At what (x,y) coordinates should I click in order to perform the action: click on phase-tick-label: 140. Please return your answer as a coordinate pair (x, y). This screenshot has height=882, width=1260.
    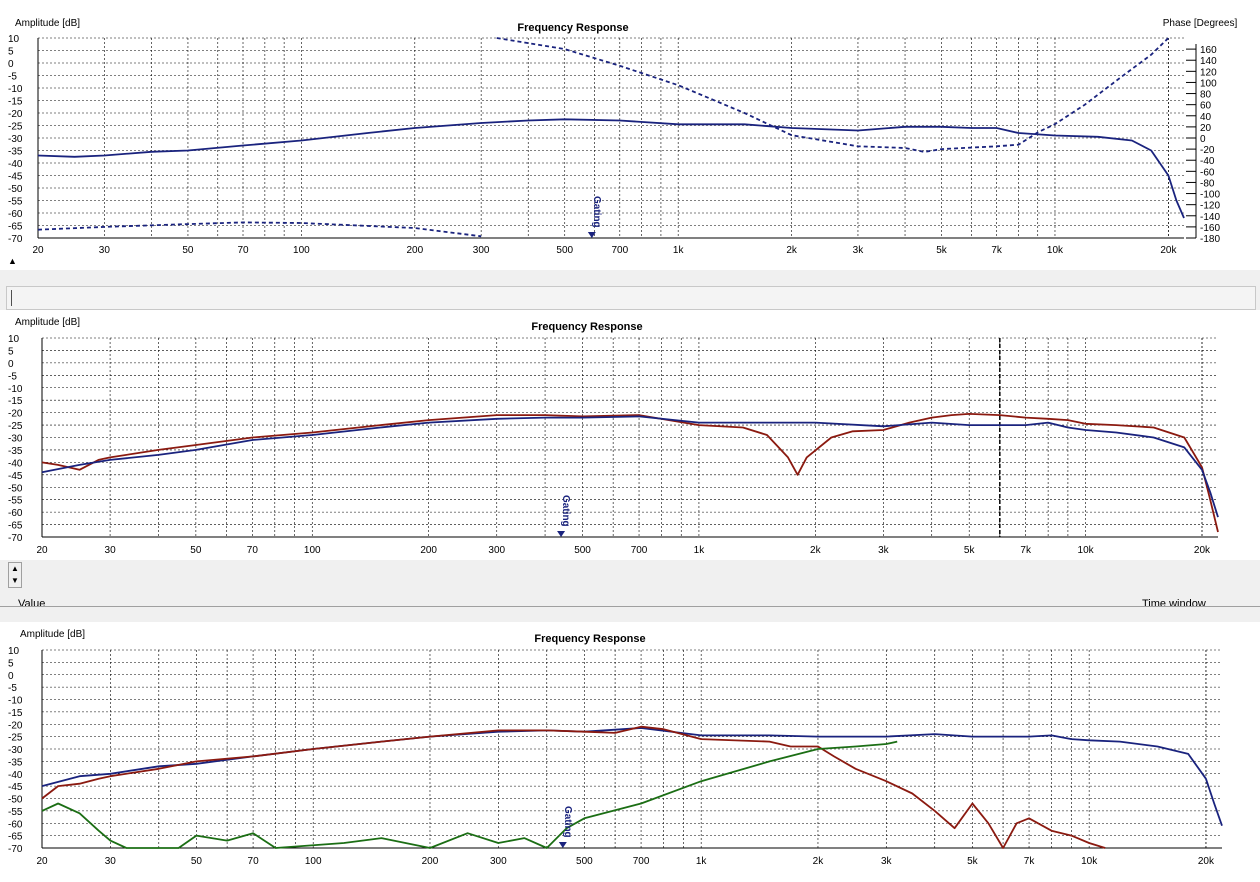
    Looking at the image, I should click on (1208, 61).